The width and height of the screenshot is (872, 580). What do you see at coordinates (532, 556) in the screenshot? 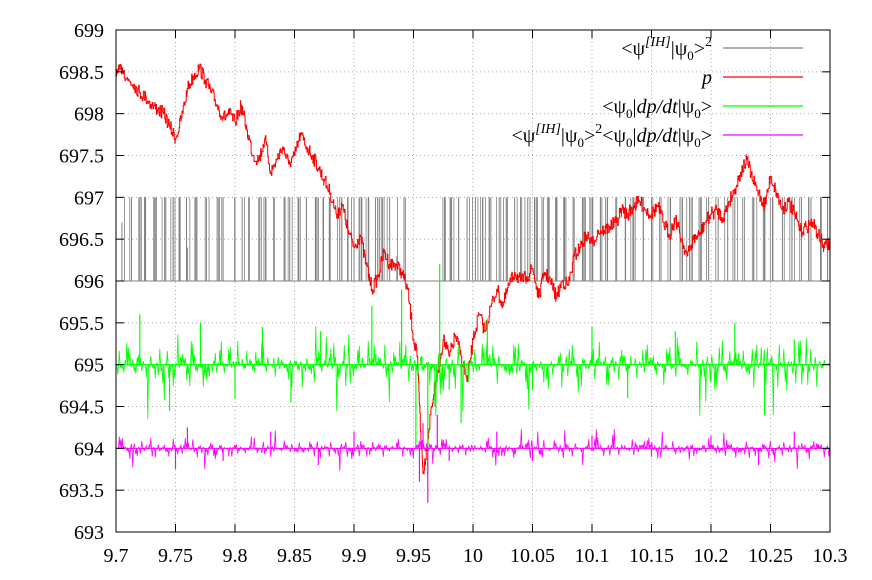
I see `x-tick-label: 10.05` at bounding box center [532, 556].